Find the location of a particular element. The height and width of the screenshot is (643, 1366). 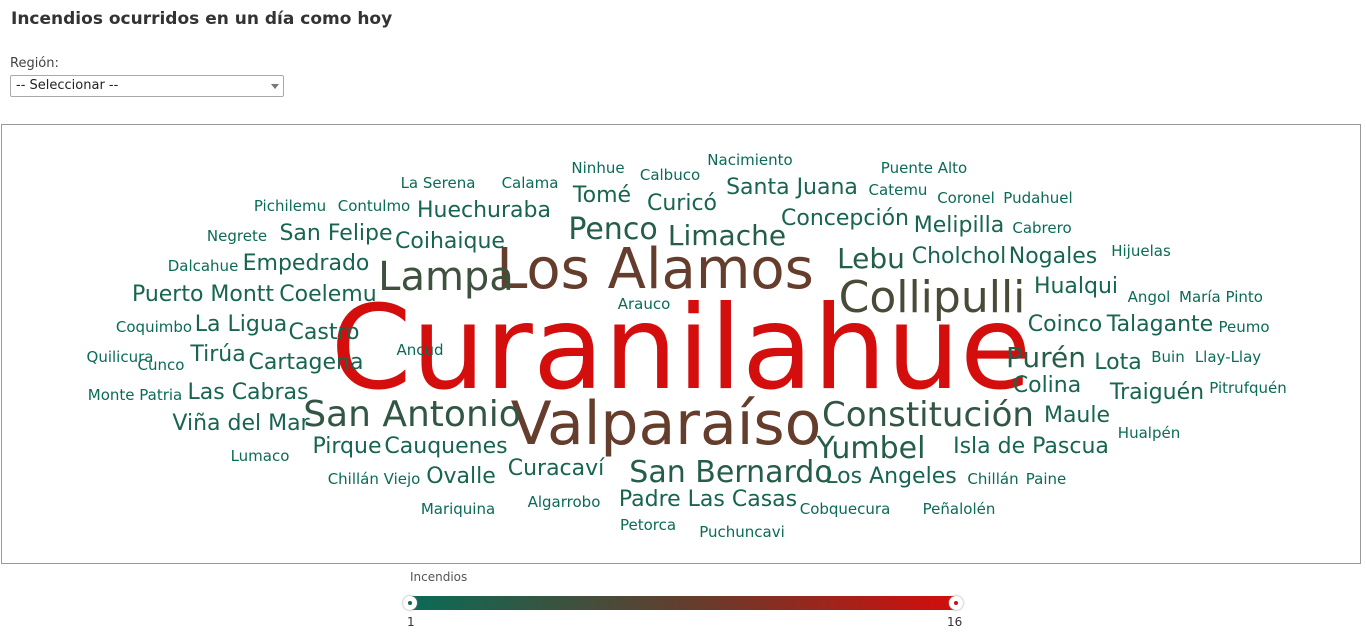

cloud-word: Colina is located at coordinates (1047, 385).